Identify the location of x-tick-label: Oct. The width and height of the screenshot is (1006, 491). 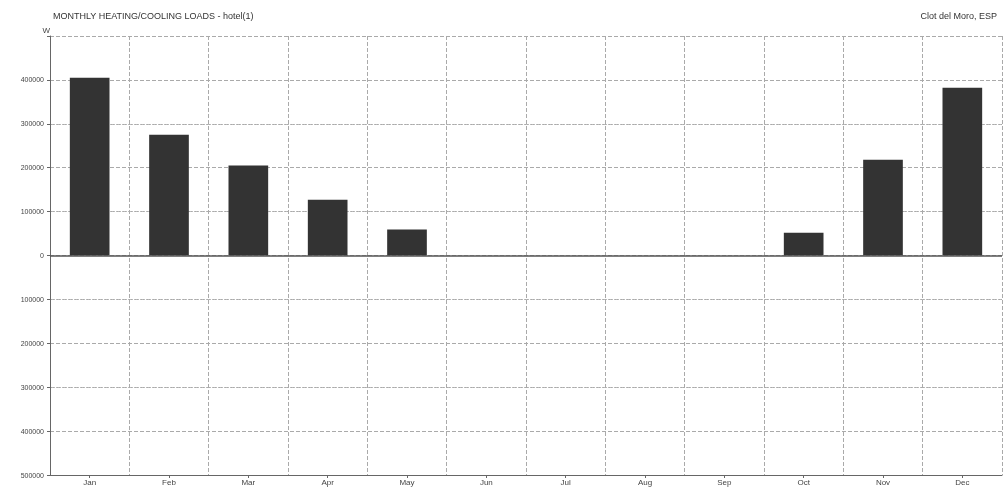
(804, 482).